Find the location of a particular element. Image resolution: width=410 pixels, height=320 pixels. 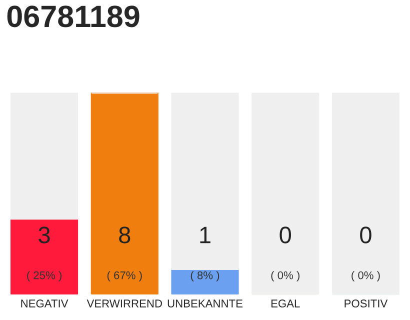

chart-title: 06781189 is located at coordinates (73, 17).